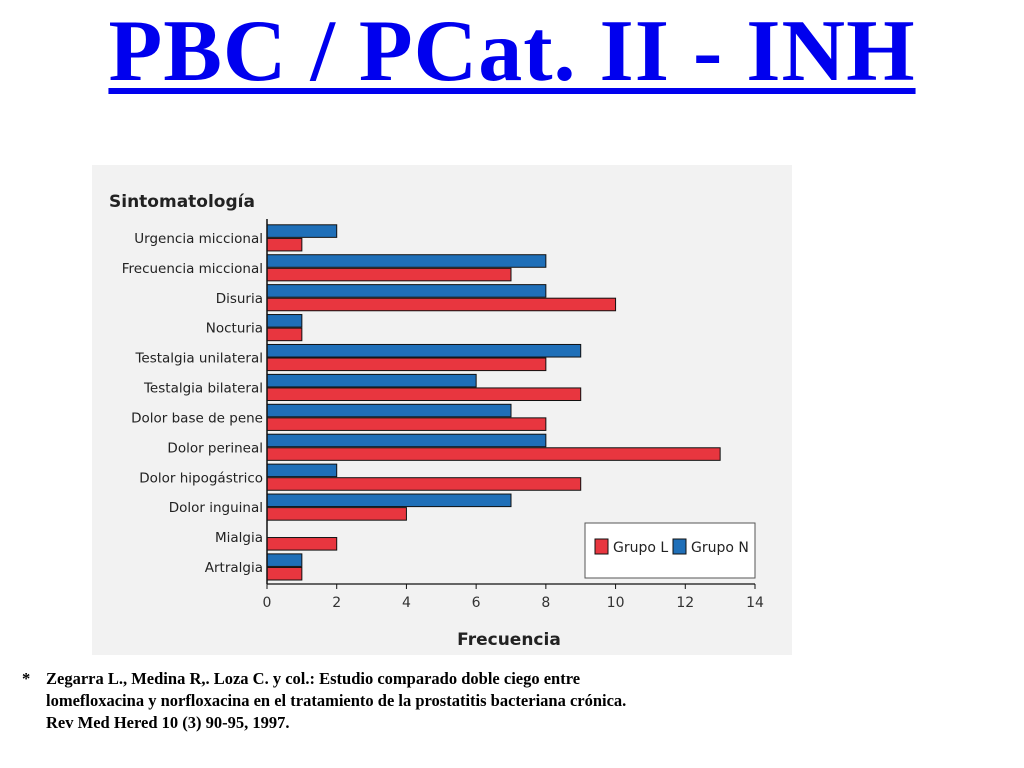  What do you see at coordinates (182, 202) in the screenshot?
I see `chart-title: Sintomatología` at bounding box center [182, 202].